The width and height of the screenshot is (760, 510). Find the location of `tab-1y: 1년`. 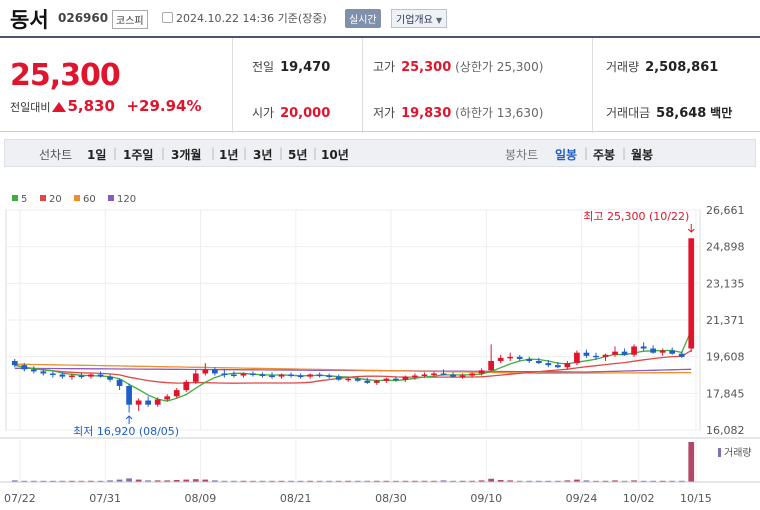

tab-1y: 1년 is located at coordinates (229, 155).